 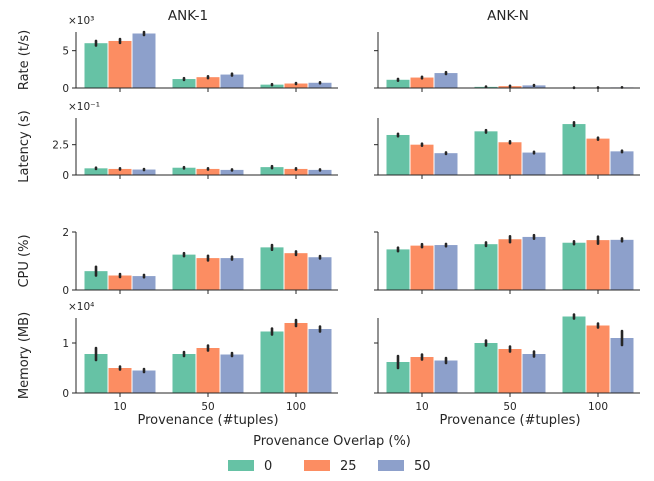 I want to click on legend-label-2: 50, so click(x=422, y=466).